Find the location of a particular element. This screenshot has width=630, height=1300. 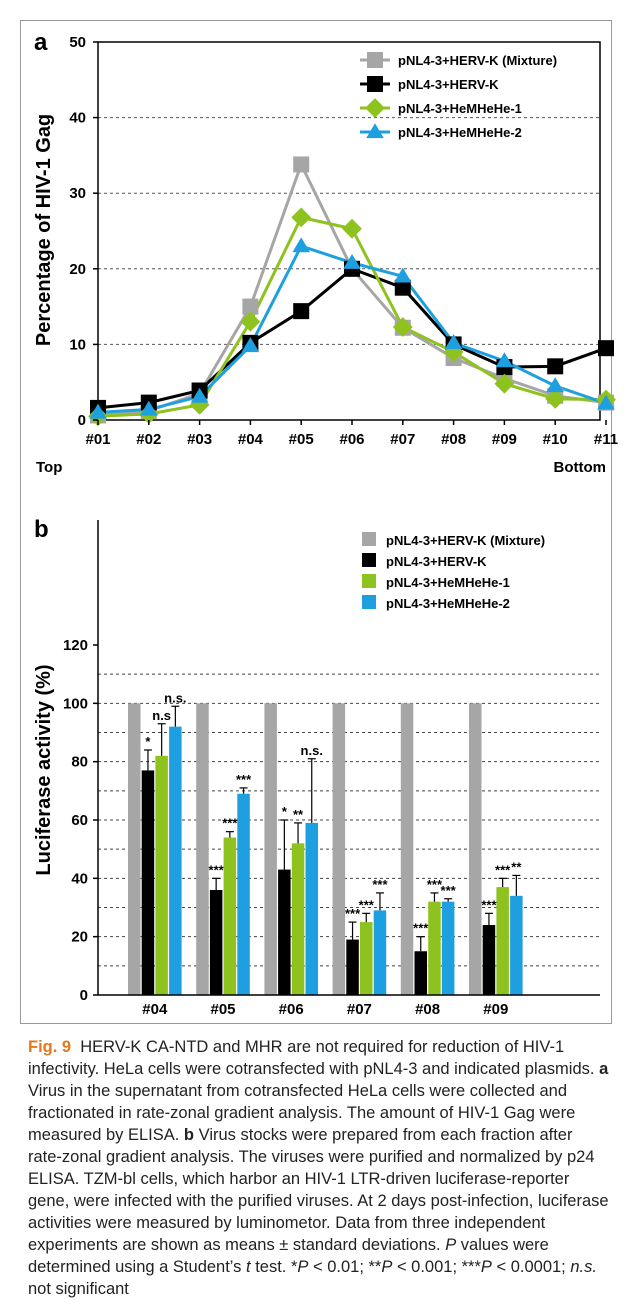

panel-b-letter: b is located at coordinates (41, 529).